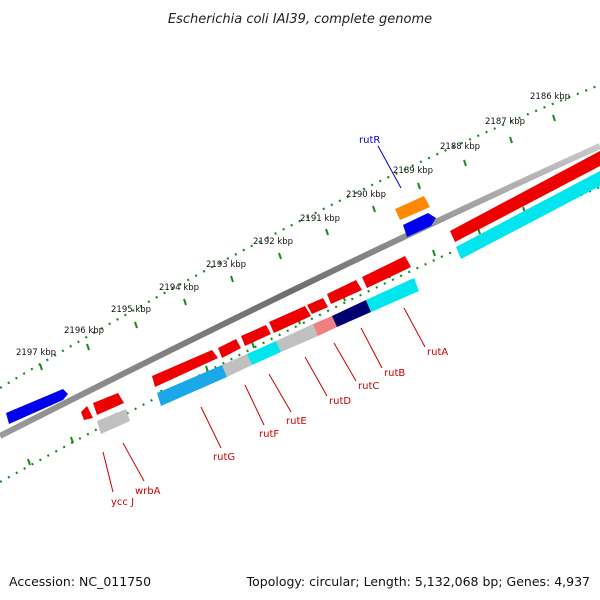 The width and height of the screenshot is (600, 600). What do you see at coordinates (108, 404) in the screenshot?
I see `cds-wrba` at bounding box center [108, 404].